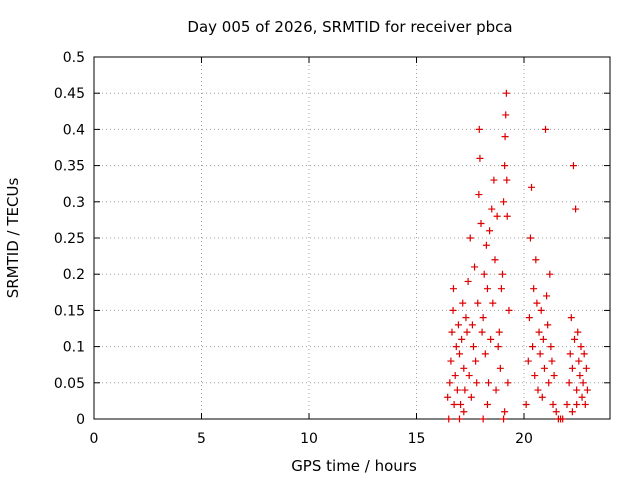 This screenshot has width=640, height=480. What do you see at coordinates (201, 439) in the screenshot?
I see `x-tick-label: 5` at bounding box center [201, 439].